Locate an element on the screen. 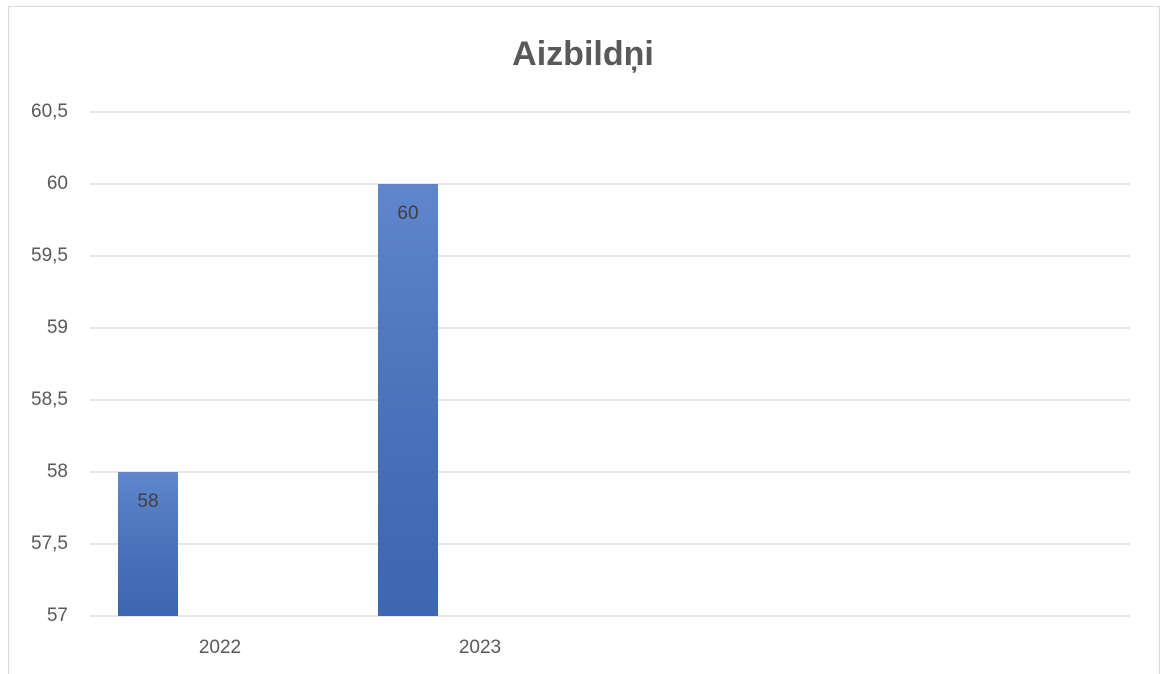 This screenshot has height=674, width=1166. y-tick-label: 58 is located at coordinates (57, 471).